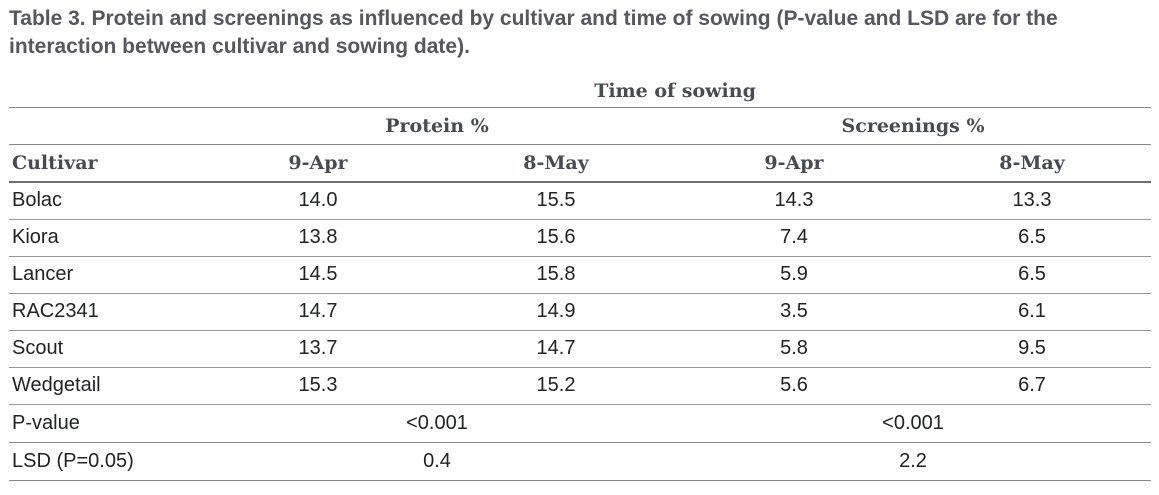 The height and width of the screenshot is (495, 1159). Describe the element at coordinates (104, 201) in the screenshot. I see `cultivar-cell: Bolac` at that location.